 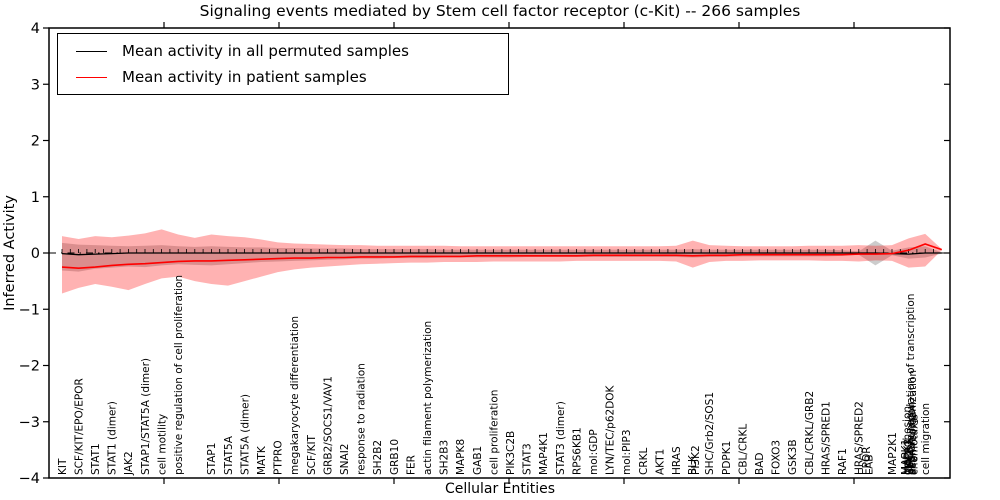 I want to click on entity-label: STAP1/STAT5A (dimer), so click(x=146, y=416).